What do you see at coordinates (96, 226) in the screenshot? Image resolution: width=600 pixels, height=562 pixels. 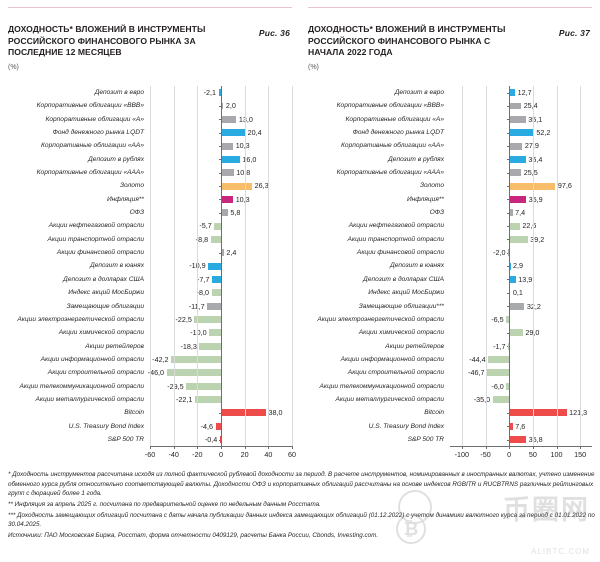 I see `category-label: Акции нефтегазовой отрасли` at bounding box center [96, 226].